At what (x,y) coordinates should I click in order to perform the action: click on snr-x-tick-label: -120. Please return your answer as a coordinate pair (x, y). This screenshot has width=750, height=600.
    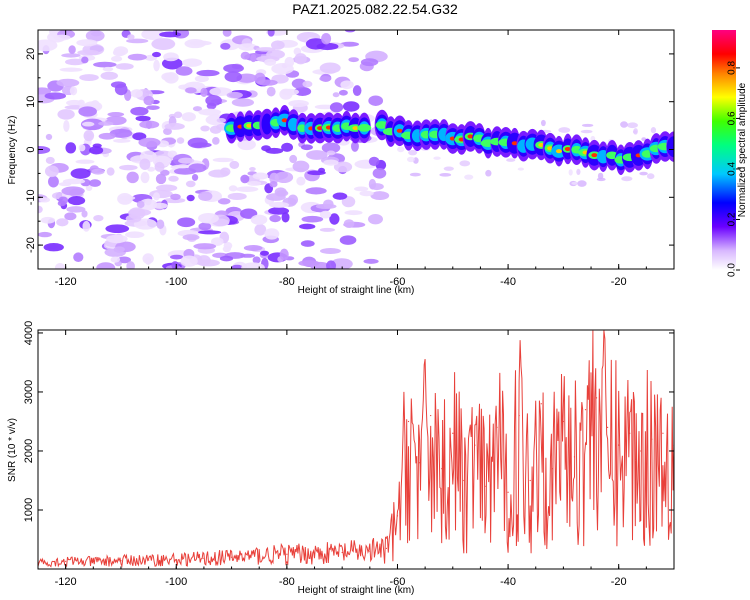
    Looking at the image, I should click on (66, 582).